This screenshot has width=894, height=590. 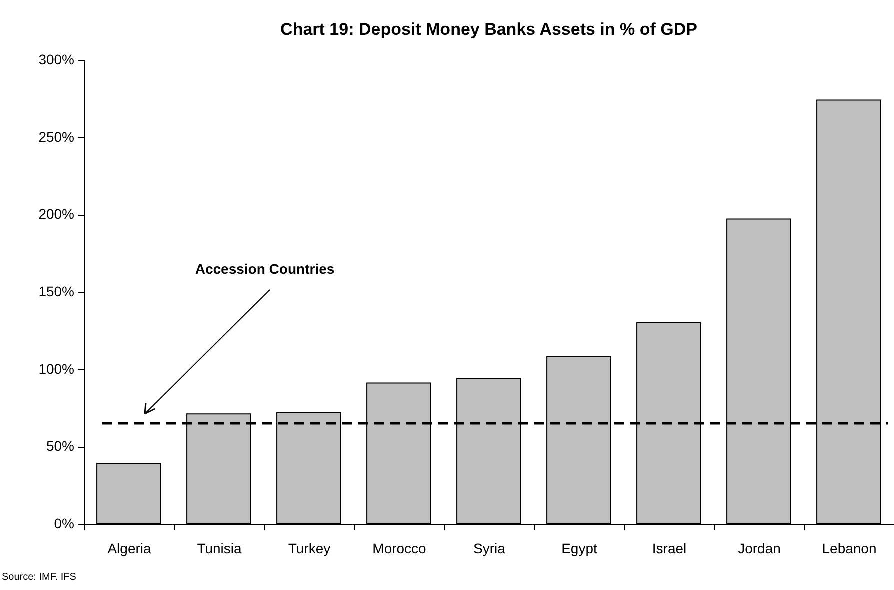 What do you see at coordinates (60, 446) in the screenshot?
I see `y-tick-label: 50%` at bounding box center [60, 446].